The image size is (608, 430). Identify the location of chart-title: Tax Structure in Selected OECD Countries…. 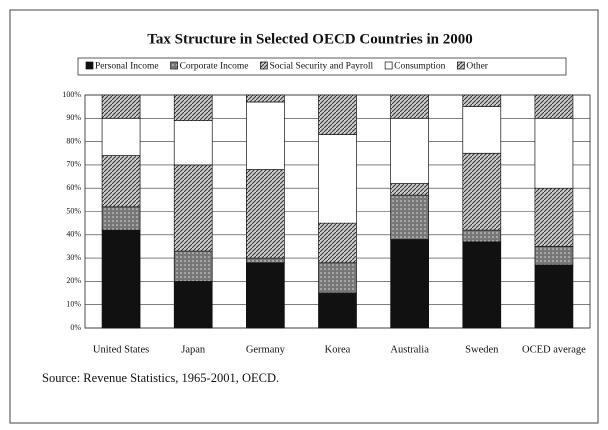
(309, 39).